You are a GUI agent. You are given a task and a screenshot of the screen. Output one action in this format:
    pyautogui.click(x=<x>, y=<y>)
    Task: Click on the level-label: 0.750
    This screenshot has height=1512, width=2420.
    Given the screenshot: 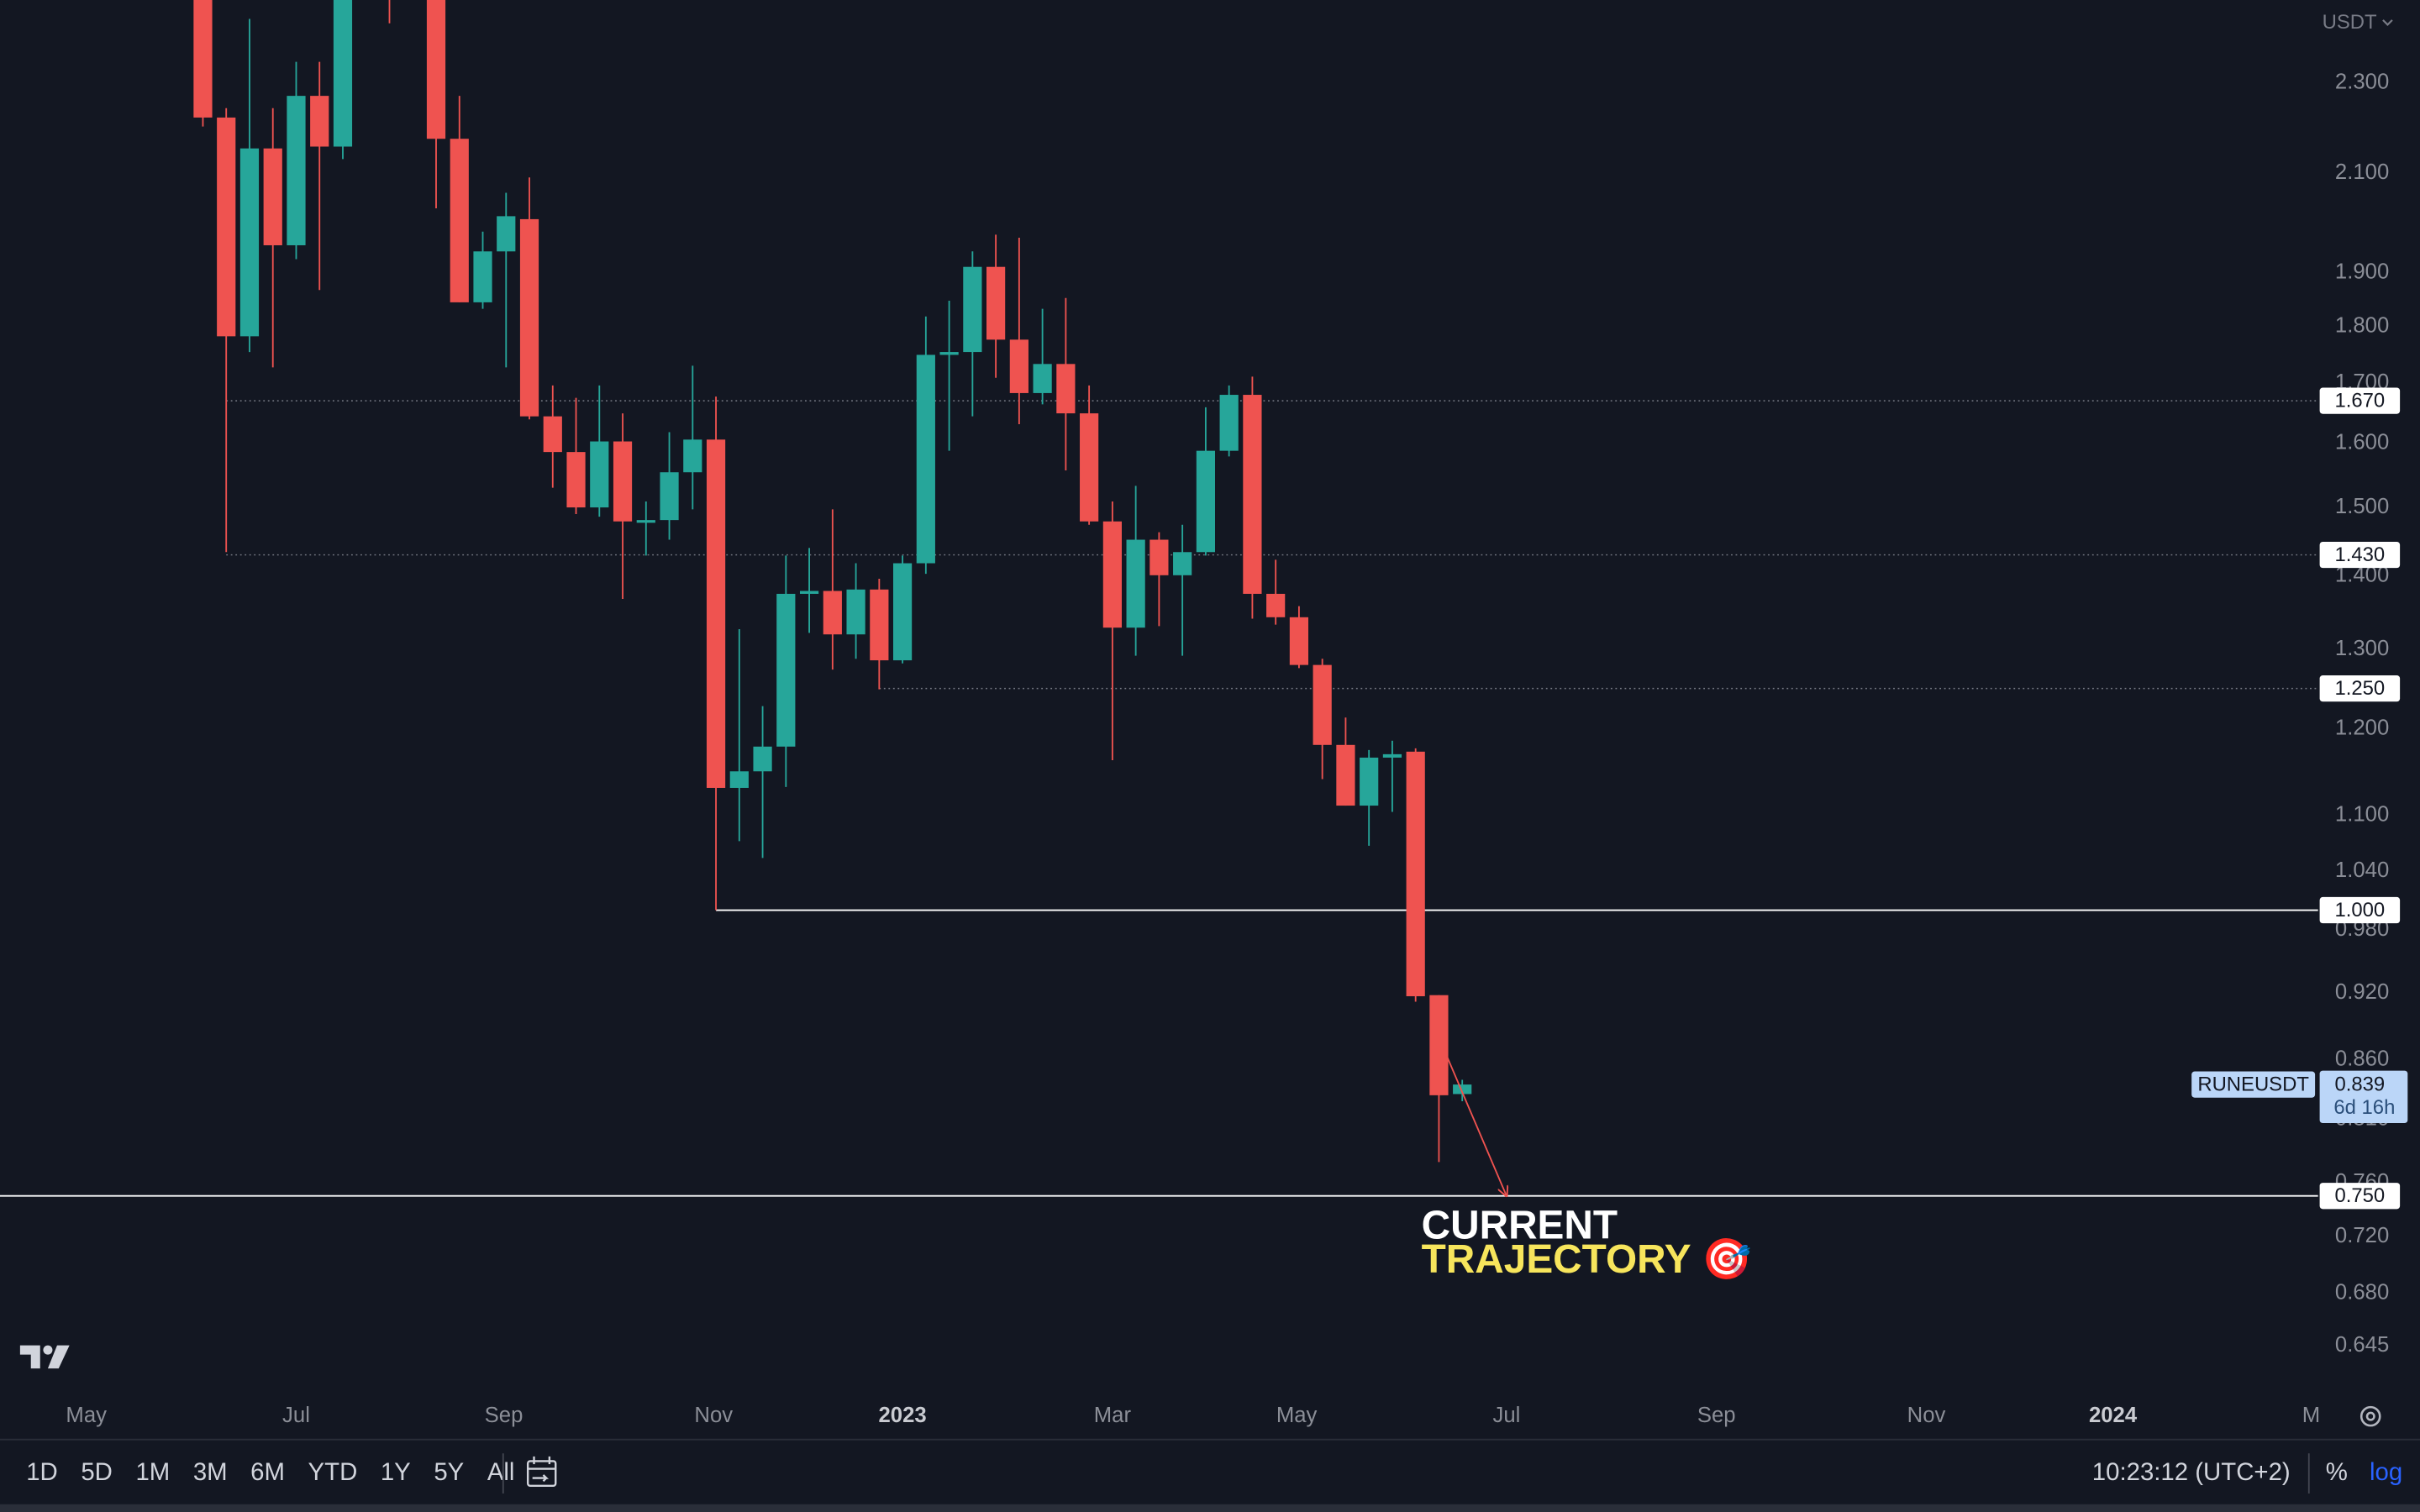 What is the action you would take?
    pyautogui.click(x=2360, y=1195)
    